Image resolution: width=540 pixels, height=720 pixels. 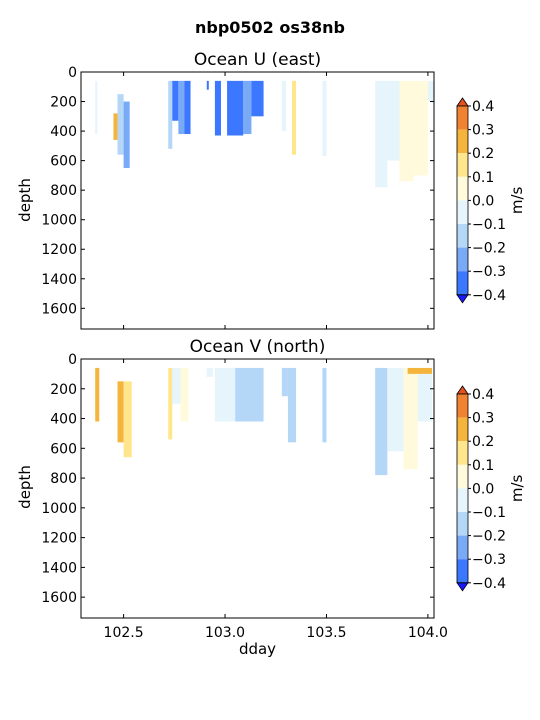 I want to click on chart0-ytick-label-0: 0, so click(x=72, y=73).